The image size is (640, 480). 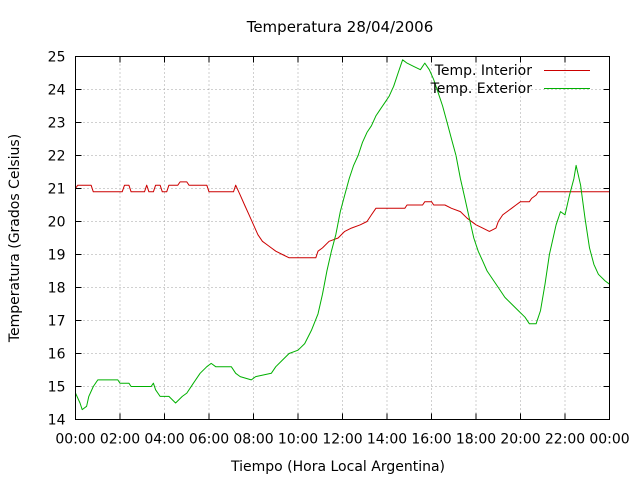 What do you see at coordinates (57, 223) in the screenshot?
I see `y-tick-label: 20` at bounding box center [57, 223].